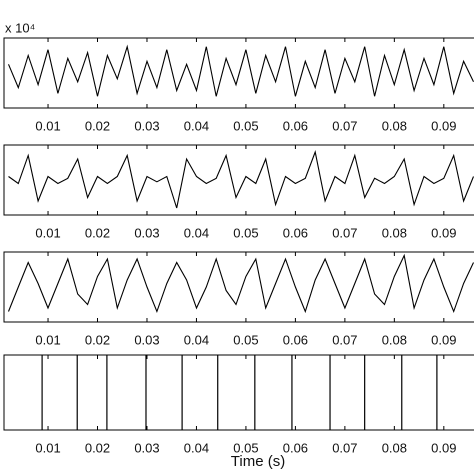 The height and width of the screenshot is (474, 474). I want to click on x-axis-label: Time (s), so click(258, 461).